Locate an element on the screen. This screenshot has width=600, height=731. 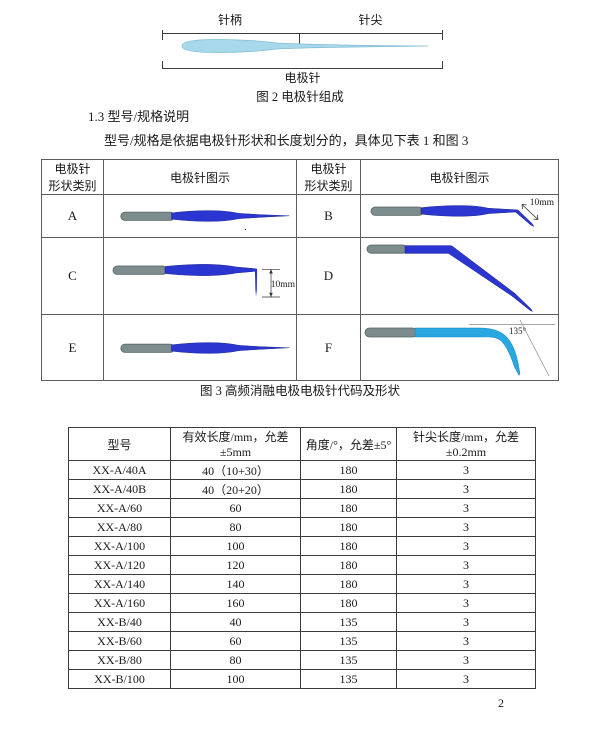
table-row: E F 135° is located at coordinates (300, 347).